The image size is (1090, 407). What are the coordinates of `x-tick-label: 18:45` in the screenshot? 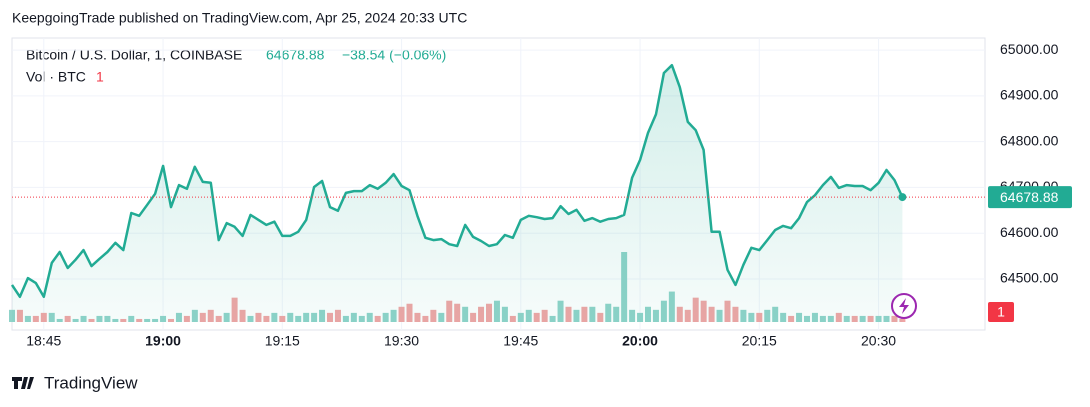 It's located at (43, 341).